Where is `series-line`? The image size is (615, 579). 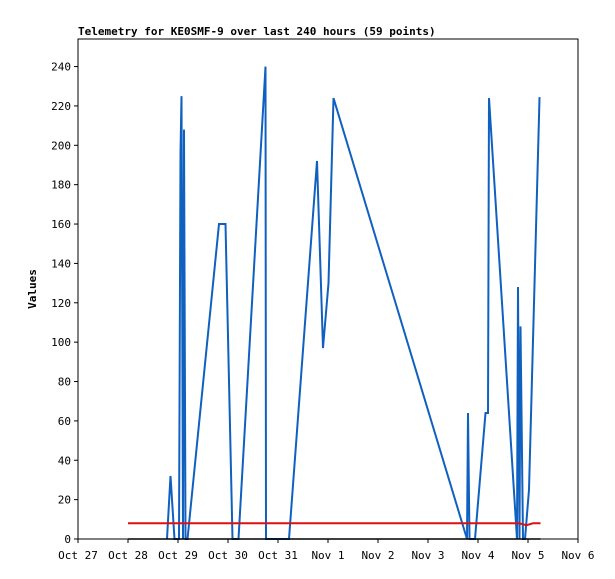
series-line is located at coordinates (334, 524).